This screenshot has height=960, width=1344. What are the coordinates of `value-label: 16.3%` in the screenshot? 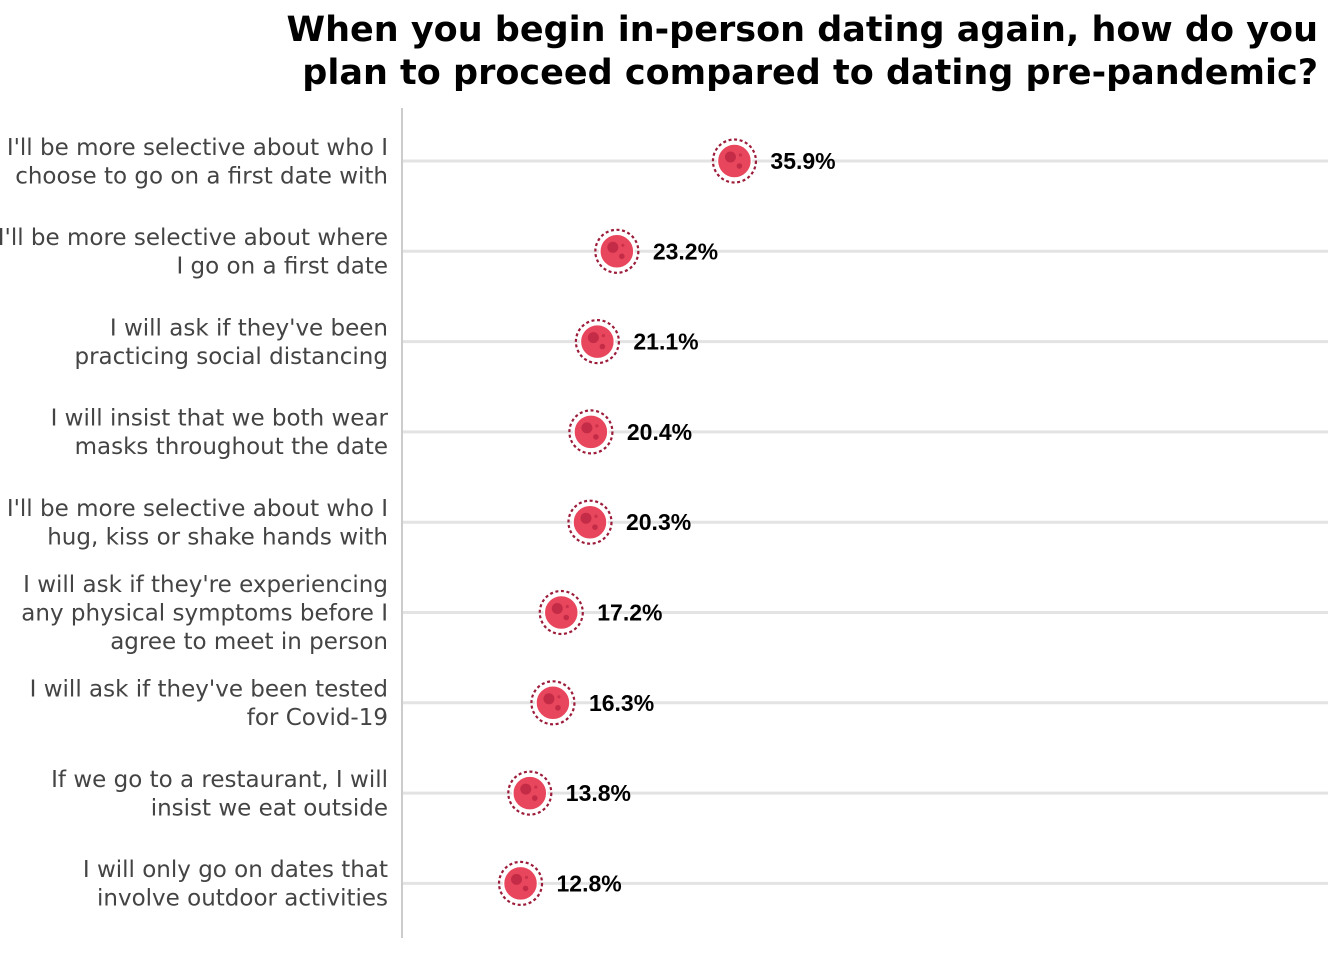 It's located at (621, 703).